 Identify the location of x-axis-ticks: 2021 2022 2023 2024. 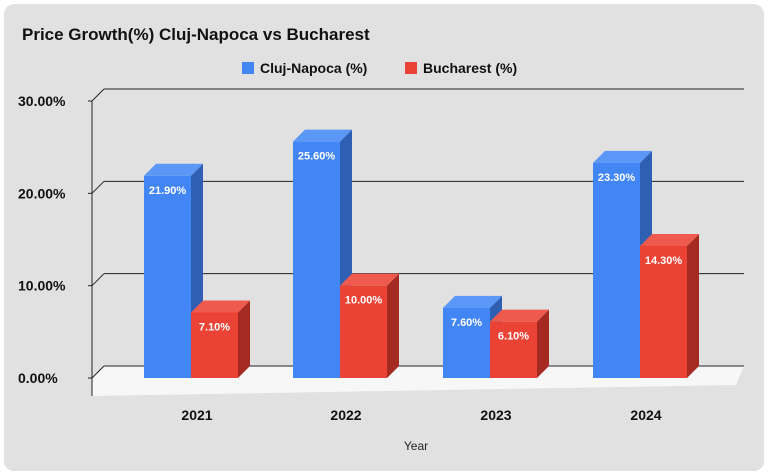
(421, 415).